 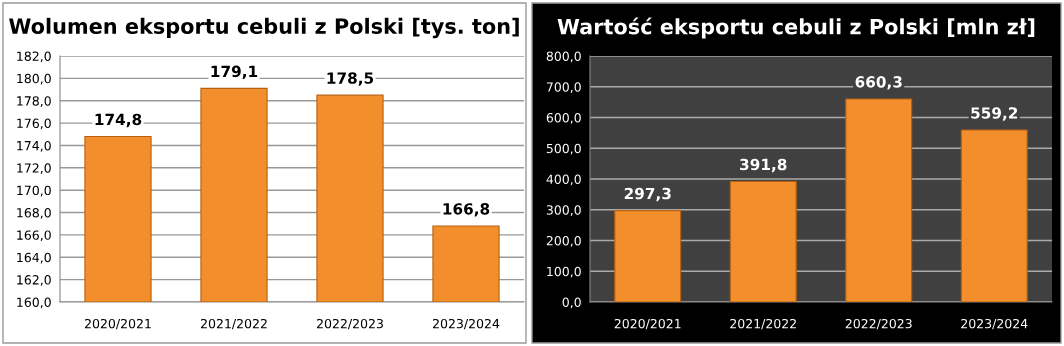 What do you see at coordinates (34, 146) in the screenshot?
I see `y-tick-label: 174,0` at bounding box center [34, 146].